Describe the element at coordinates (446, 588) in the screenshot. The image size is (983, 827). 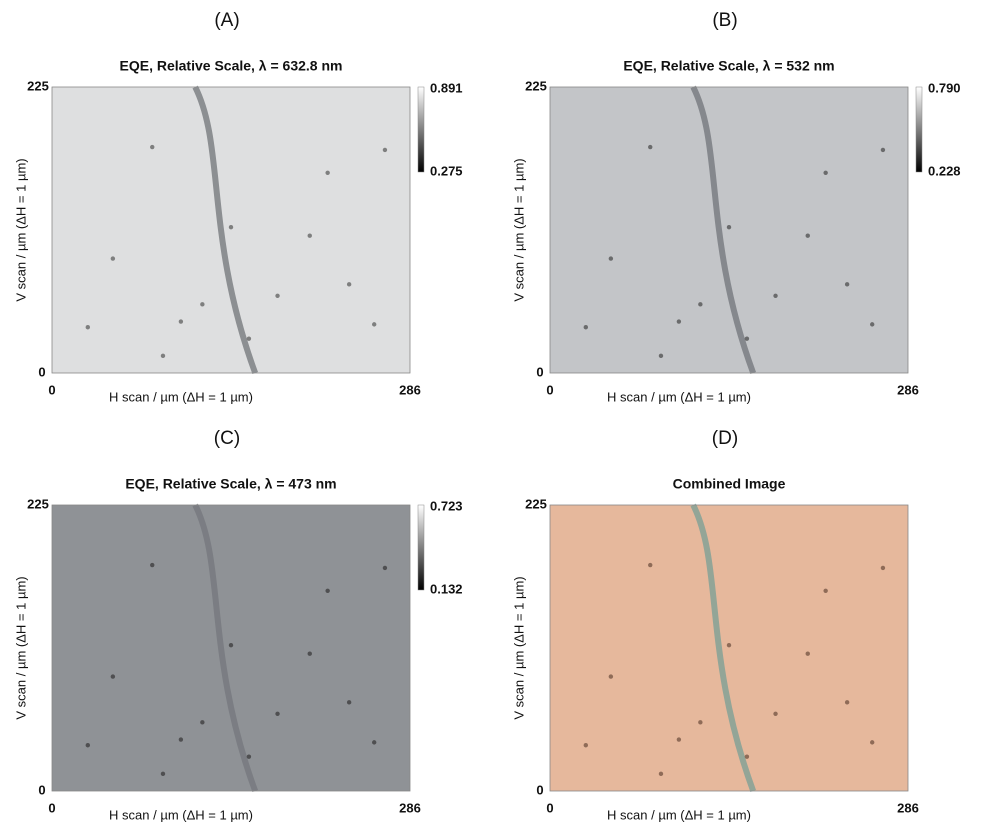
I see `colorbar-min: 0.132` at that location.